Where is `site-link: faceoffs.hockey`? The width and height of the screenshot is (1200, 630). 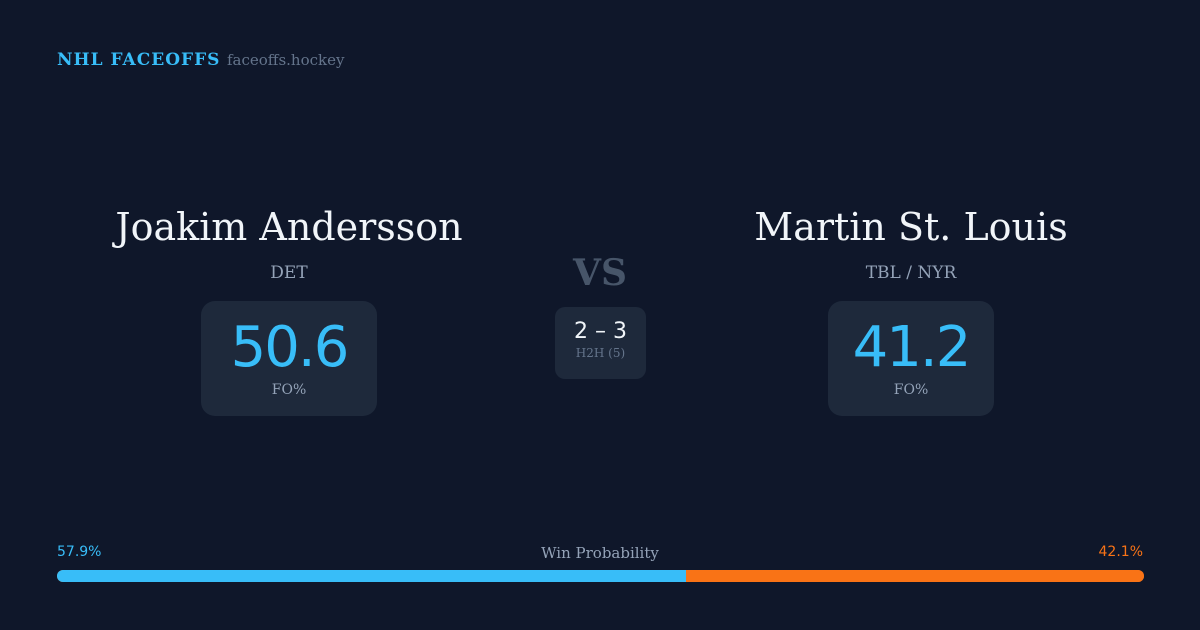 site-link: faceoffs.hockey is located at coordinates (286, 60).